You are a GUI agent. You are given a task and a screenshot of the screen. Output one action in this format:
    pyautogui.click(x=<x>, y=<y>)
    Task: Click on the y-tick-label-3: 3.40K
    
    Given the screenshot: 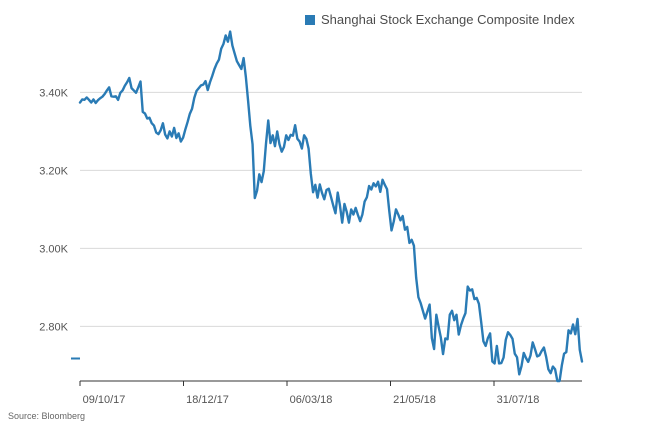 What is the action you would take?
    pyautogui.click(x=53, y=93)
    